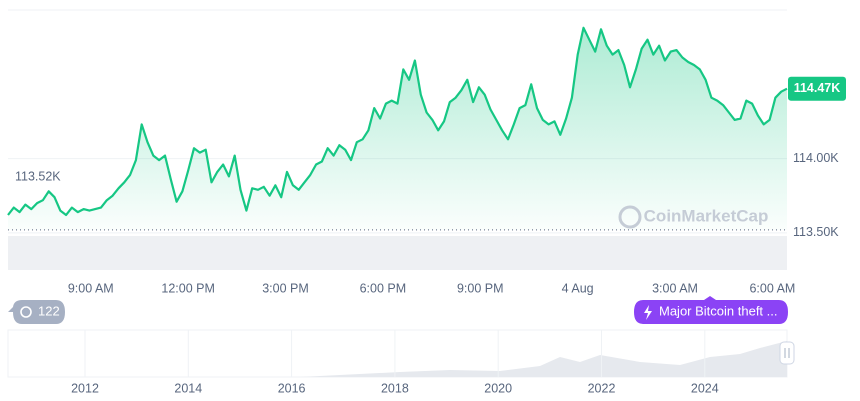 Image resolution: width=860 pixels, height=401 pixels. What do you see at coordinates (578, 288) in the screenshot?
I see `x-tick-label: 4 Aug` at bounding box center [578, 288].